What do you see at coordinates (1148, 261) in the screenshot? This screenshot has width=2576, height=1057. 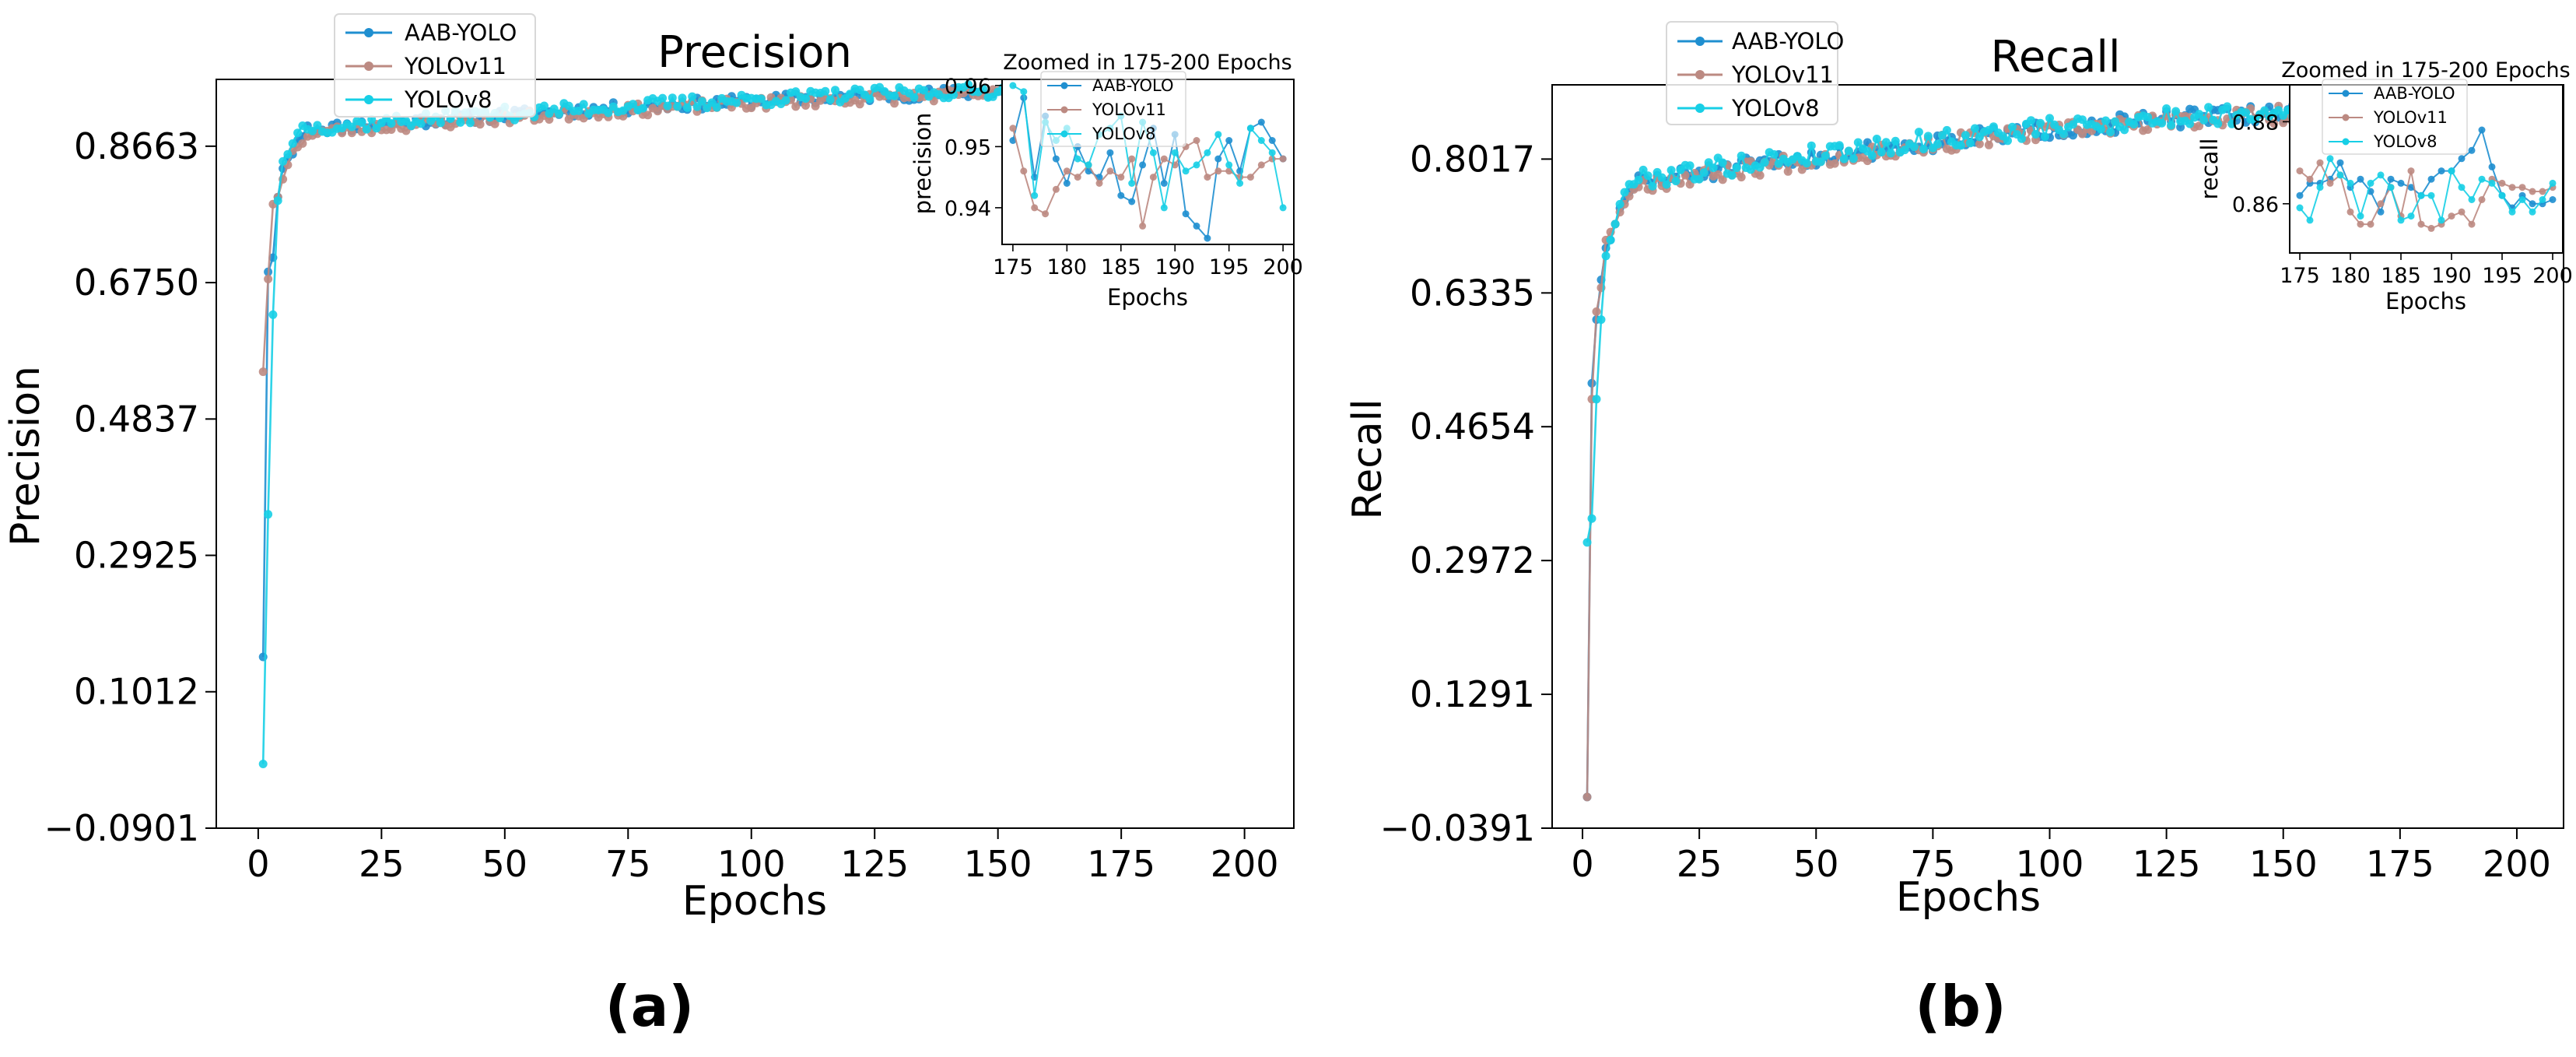 I see `precision-inset-x-ticks: 175 180 185 190 195 200` at bounding box center [1148, 261].